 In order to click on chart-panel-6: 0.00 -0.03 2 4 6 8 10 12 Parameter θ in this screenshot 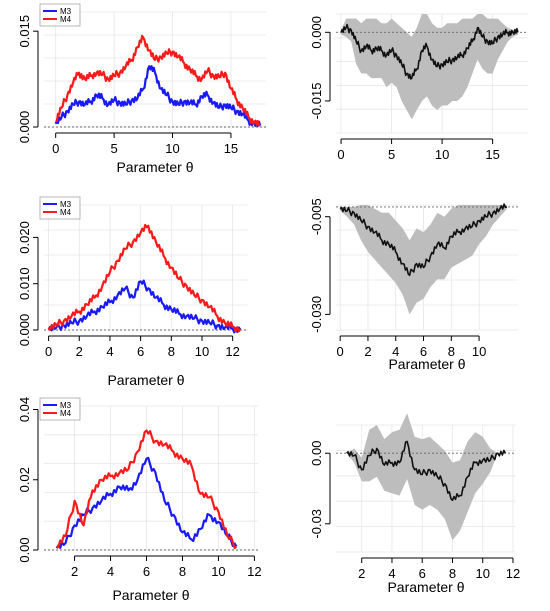, I will do `click(414, 504)`.